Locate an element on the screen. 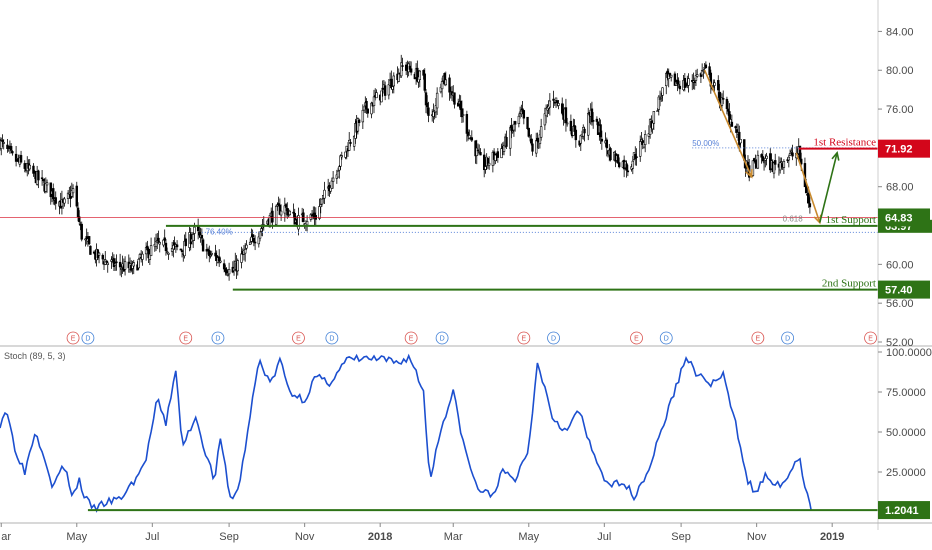  resistance-tag-bg is located at coordinates (904, 148).